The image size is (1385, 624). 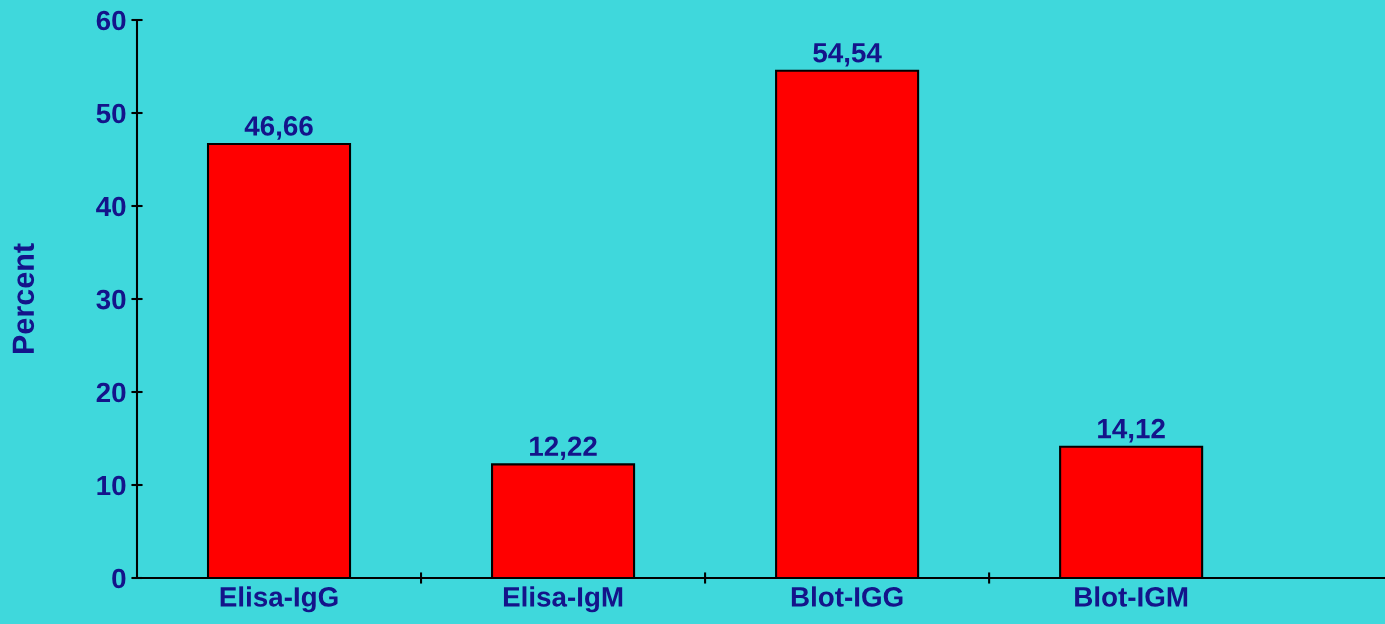 What do you see at coordinates (119, 578) in the screenshot?
I see `y-tick-label: 0` at bounding box center [119, 578].